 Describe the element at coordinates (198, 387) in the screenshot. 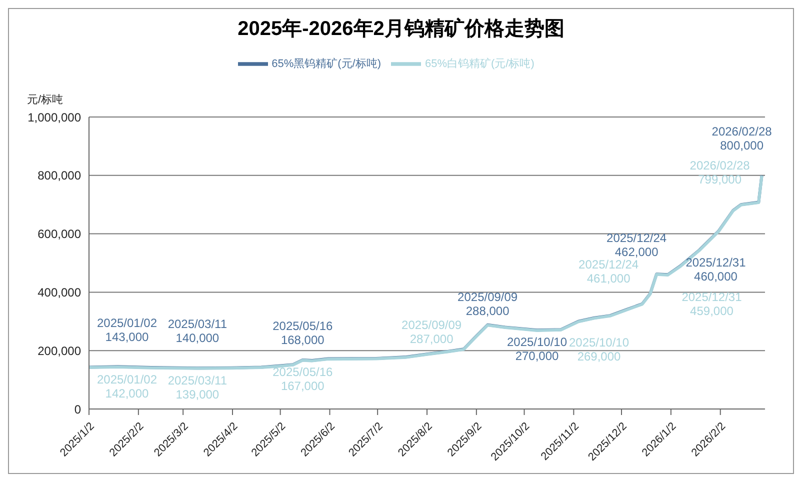

I see `annotation: 2025/03/11 139,000` at that location.